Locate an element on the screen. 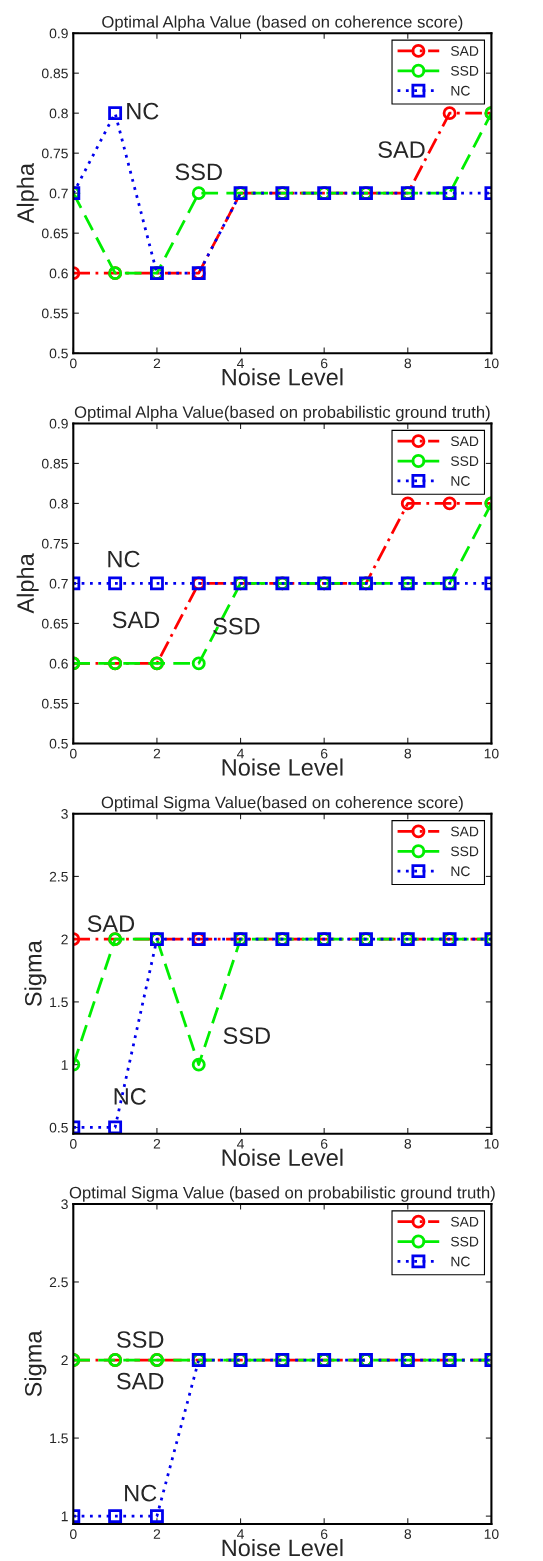 The height and width of the screenshot is (1561, 543). chart-title: Optimal Sigma Value (based on probabilistic ground truth) is located at coordinates (282, 1194).